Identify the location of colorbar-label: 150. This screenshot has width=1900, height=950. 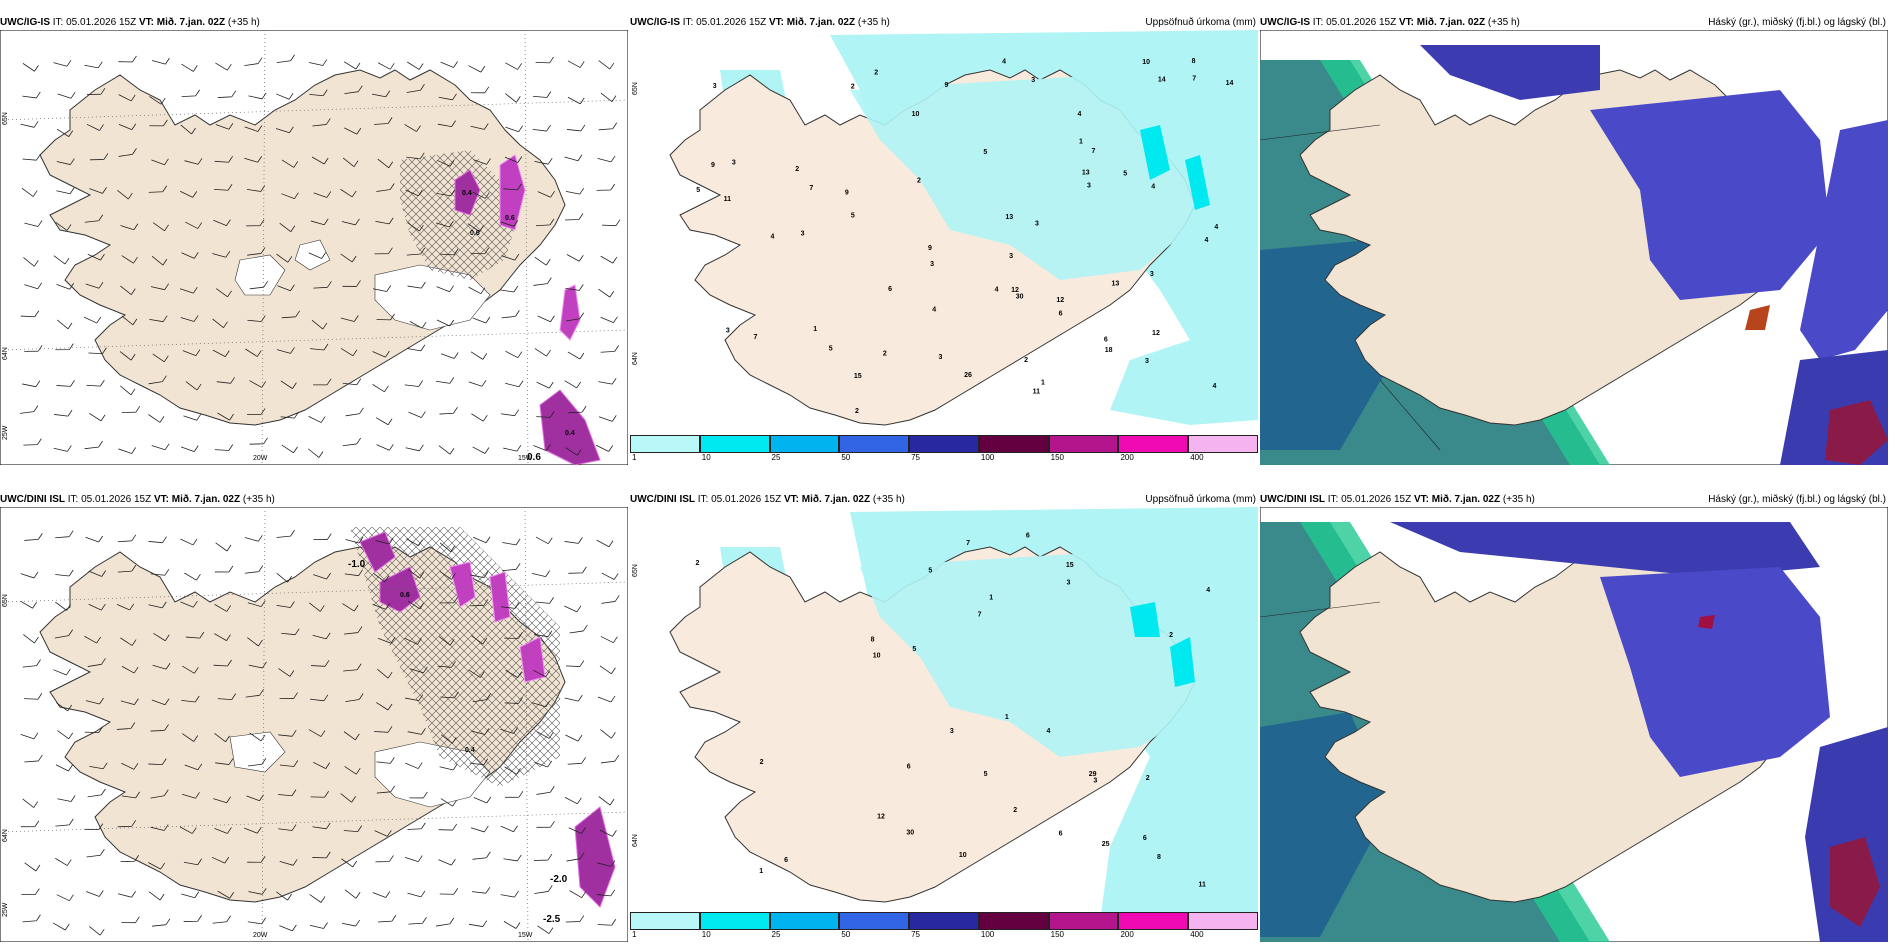
(1057, 457).